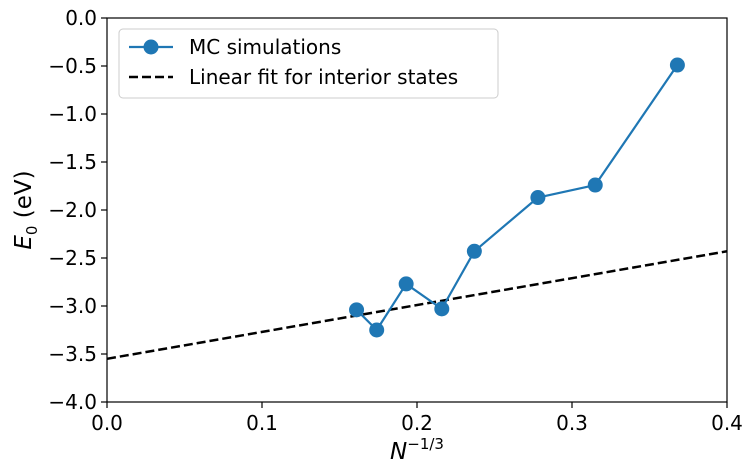 The height and width of the screenshot is (475, 754). Describe the element at coordinates (72, 354) in the screenshot. I see `y-tick-label: −3.5` at that location.